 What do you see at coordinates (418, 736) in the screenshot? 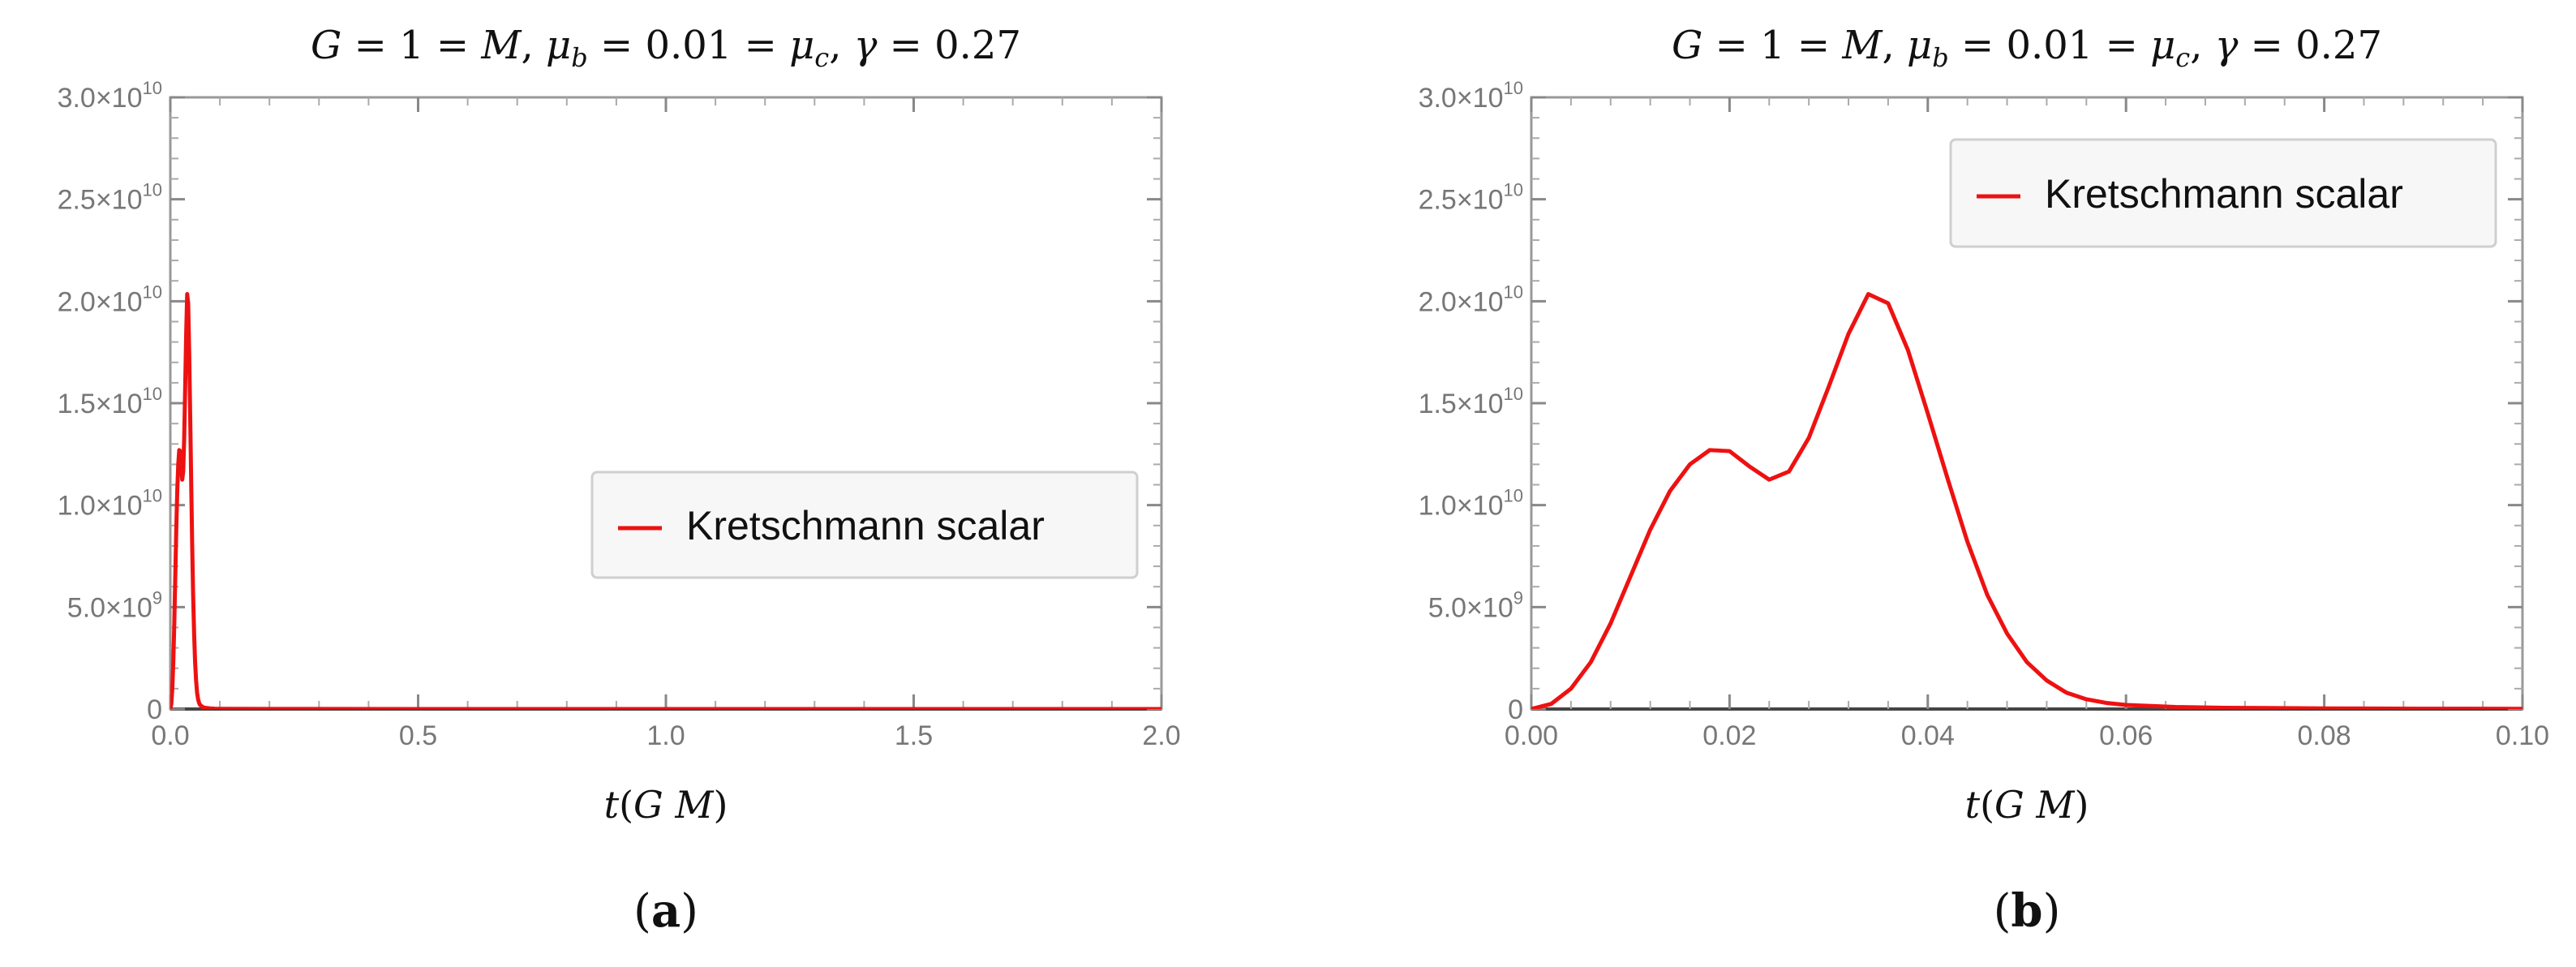
I see `x-tick-label: 0.5` at bounding box center [418, 736].